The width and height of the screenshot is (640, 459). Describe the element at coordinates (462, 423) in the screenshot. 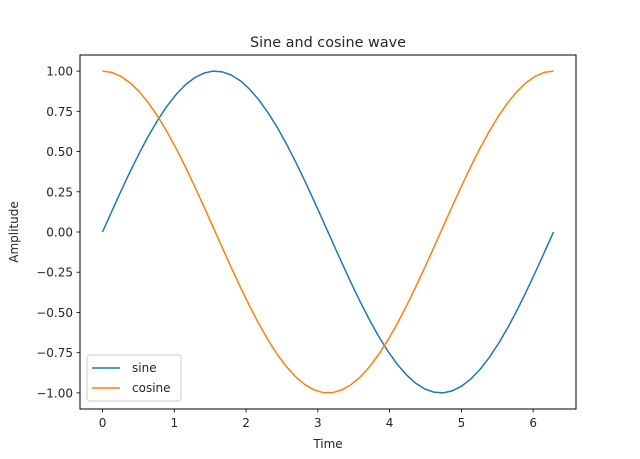

I see `x-tick-label: 5` at that location.